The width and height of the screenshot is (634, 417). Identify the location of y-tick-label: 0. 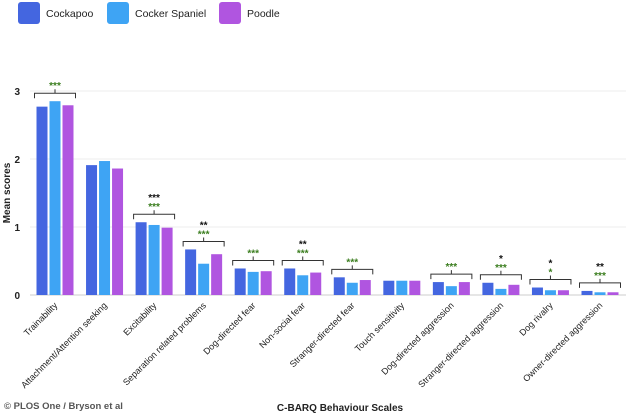
(17, 296).